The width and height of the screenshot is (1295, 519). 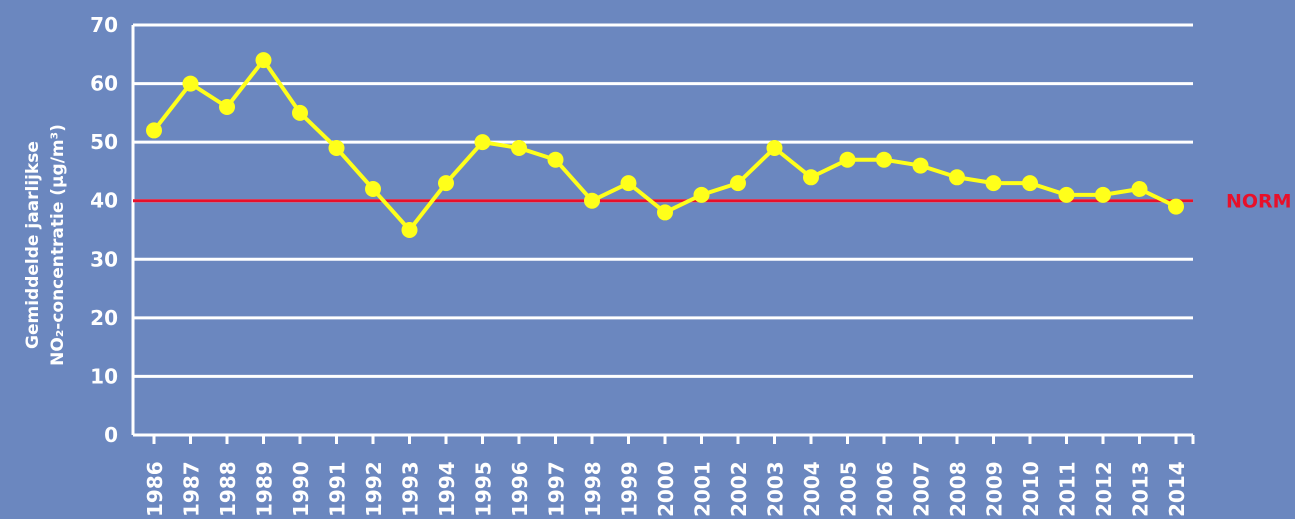 What do you see at coordinates (1104, 489) in the screenshot?
I see `x-tick-label: 2012` at bounding box center [1104, 489].